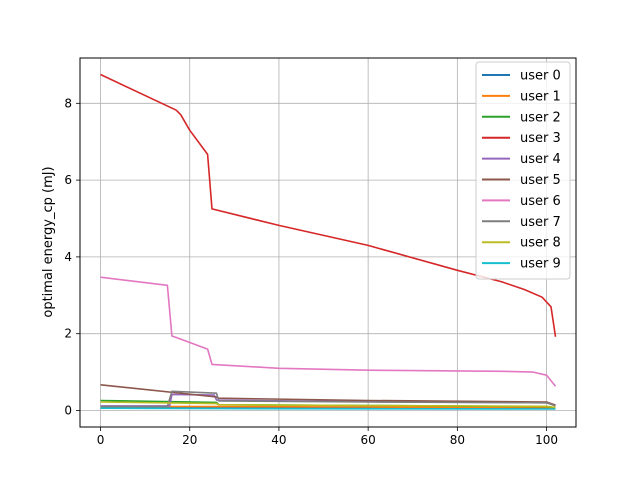 The width and height of the screenshot is (640, 484). I want to click on legend-label-user-9: user 9, so click(540, 264).